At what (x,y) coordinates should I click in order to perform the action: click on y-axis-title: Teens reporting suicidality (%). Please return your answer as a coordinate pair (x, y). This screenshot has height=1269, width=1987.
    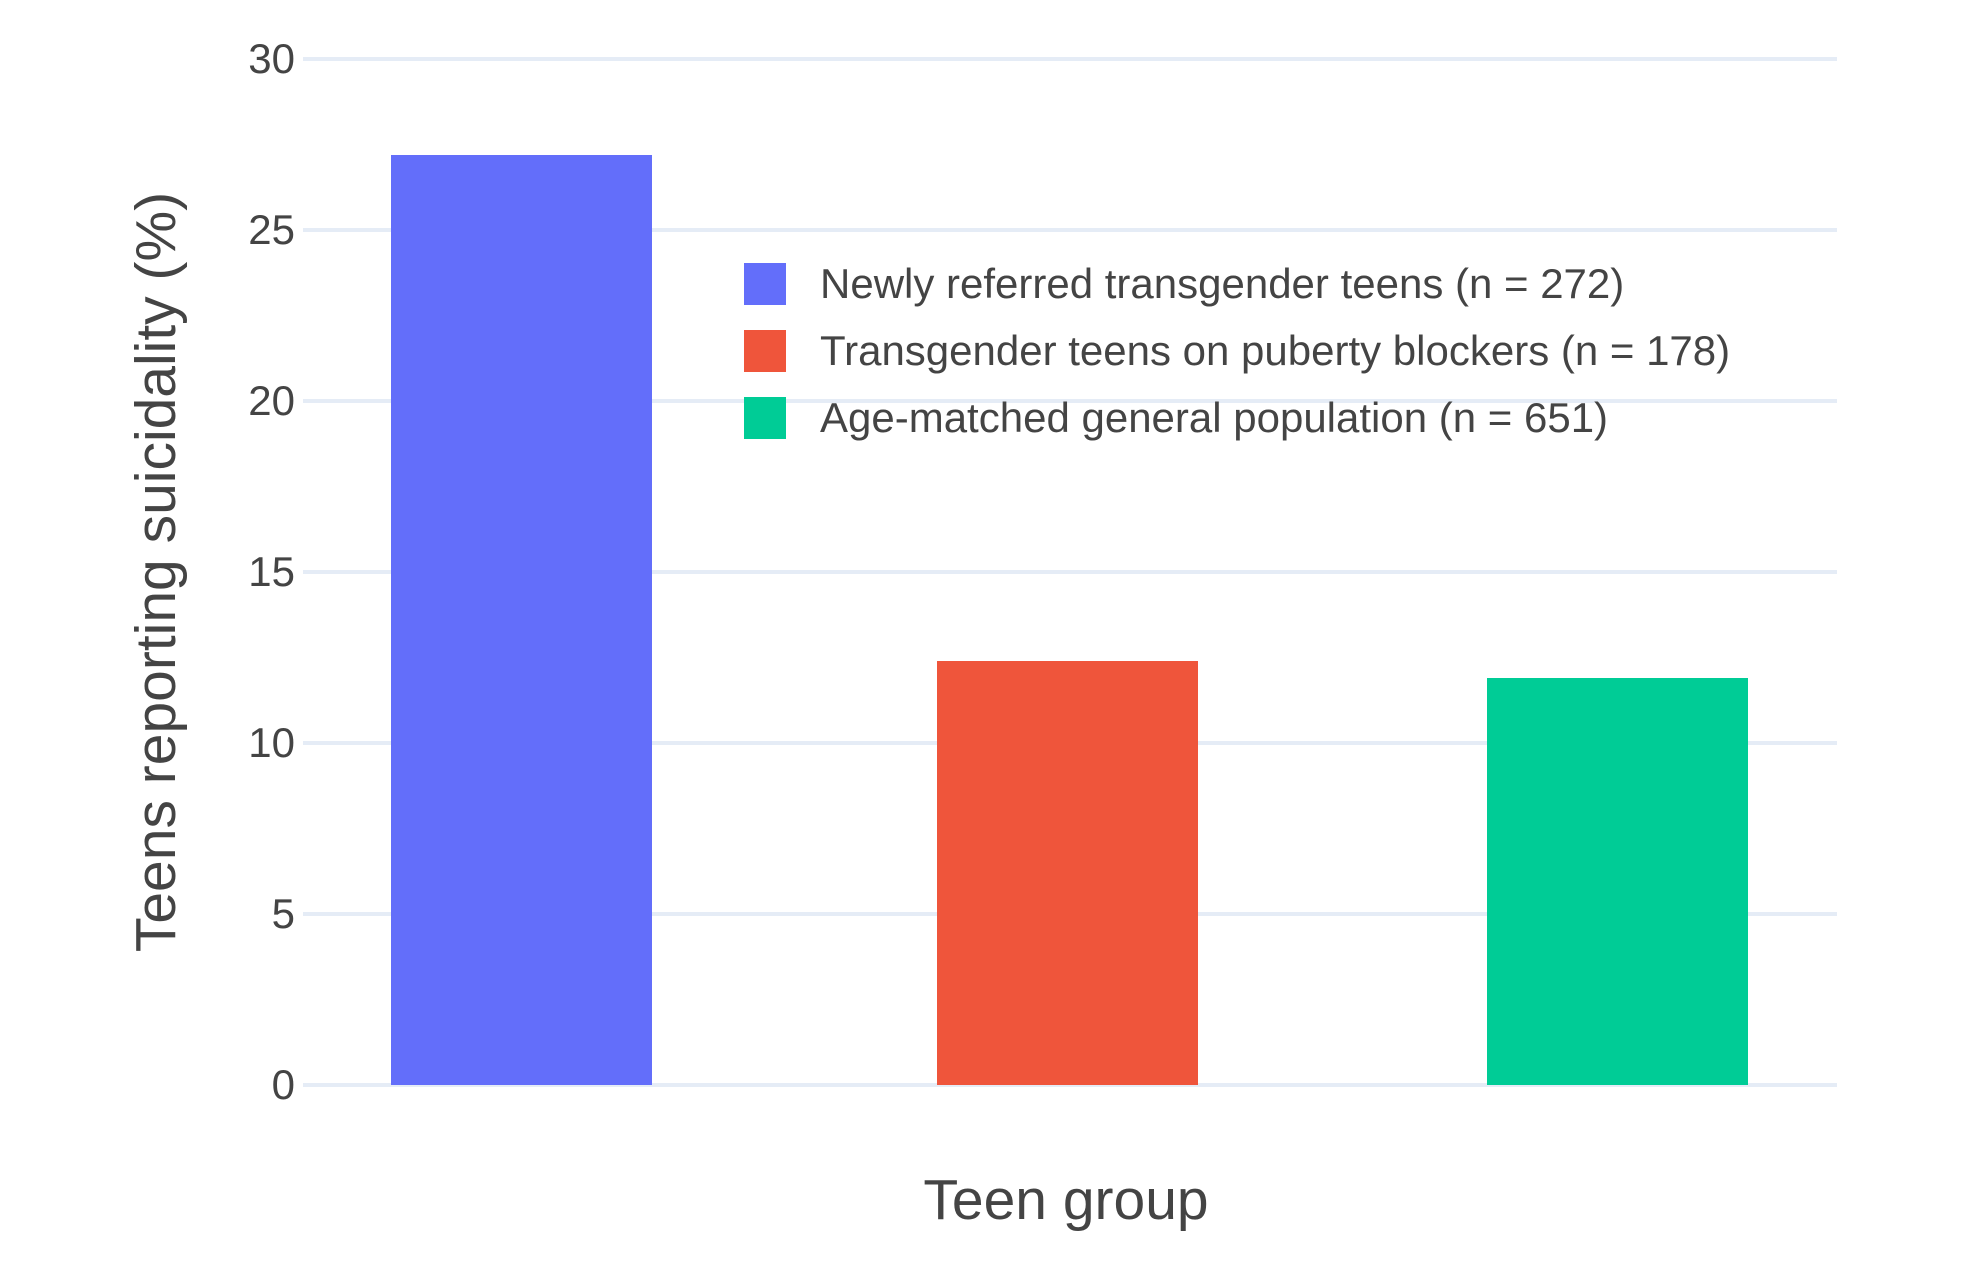
    Looking at the image, I should click on (156, 572).